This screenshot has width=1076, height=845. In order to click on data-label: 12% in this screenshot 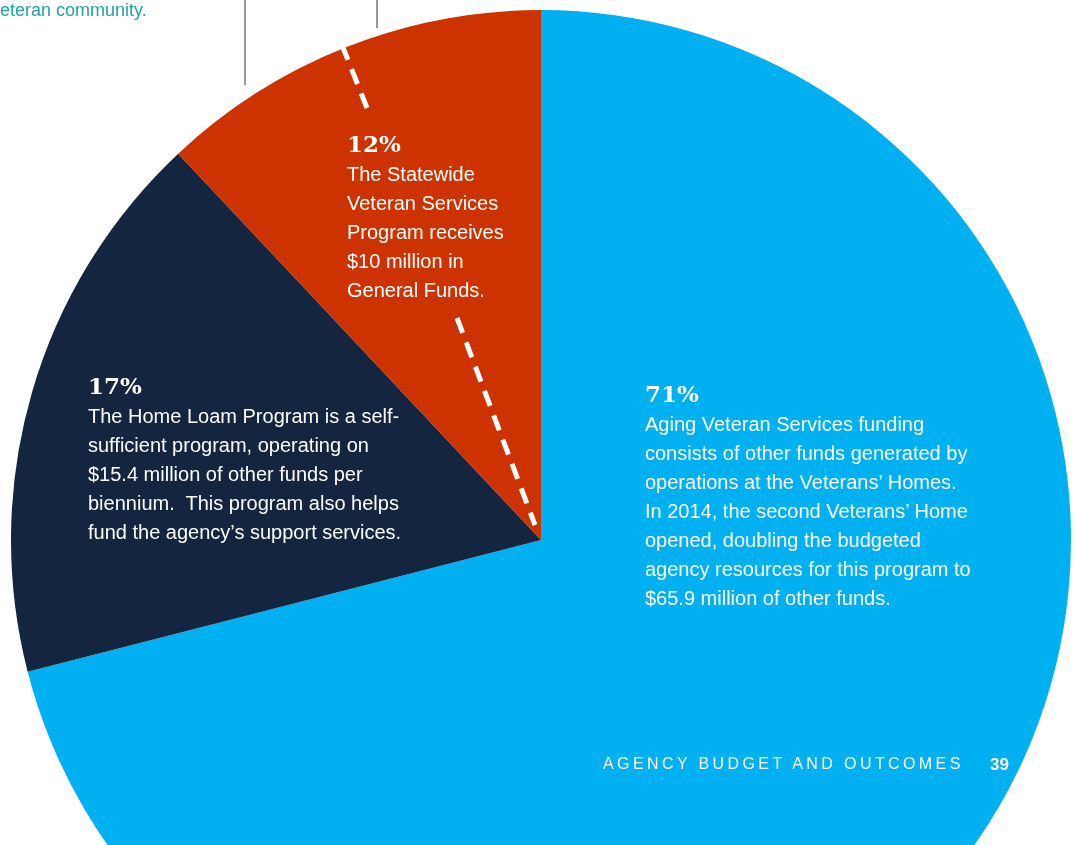, I will do `click(374, 144)`.